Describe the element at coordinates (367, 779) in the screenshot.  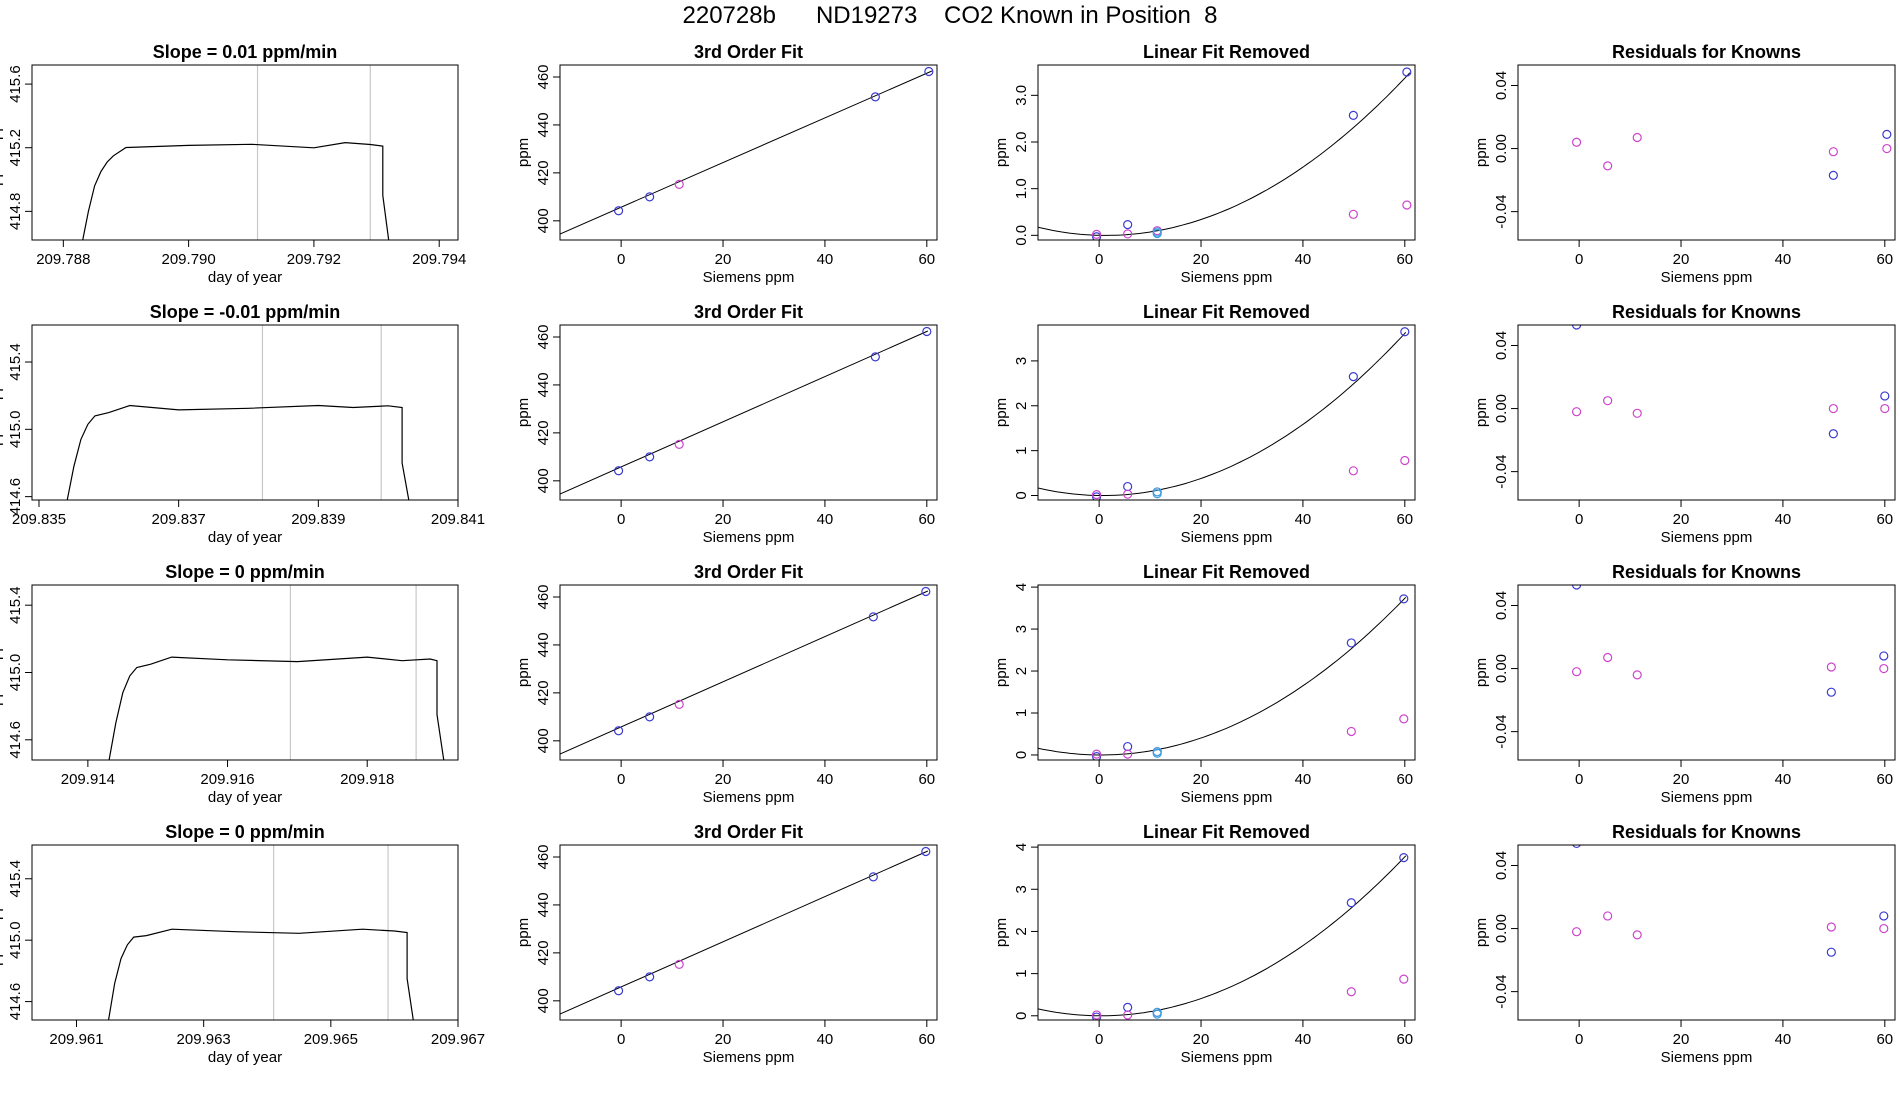
I see `x-tick-label: 209.918` at that location.